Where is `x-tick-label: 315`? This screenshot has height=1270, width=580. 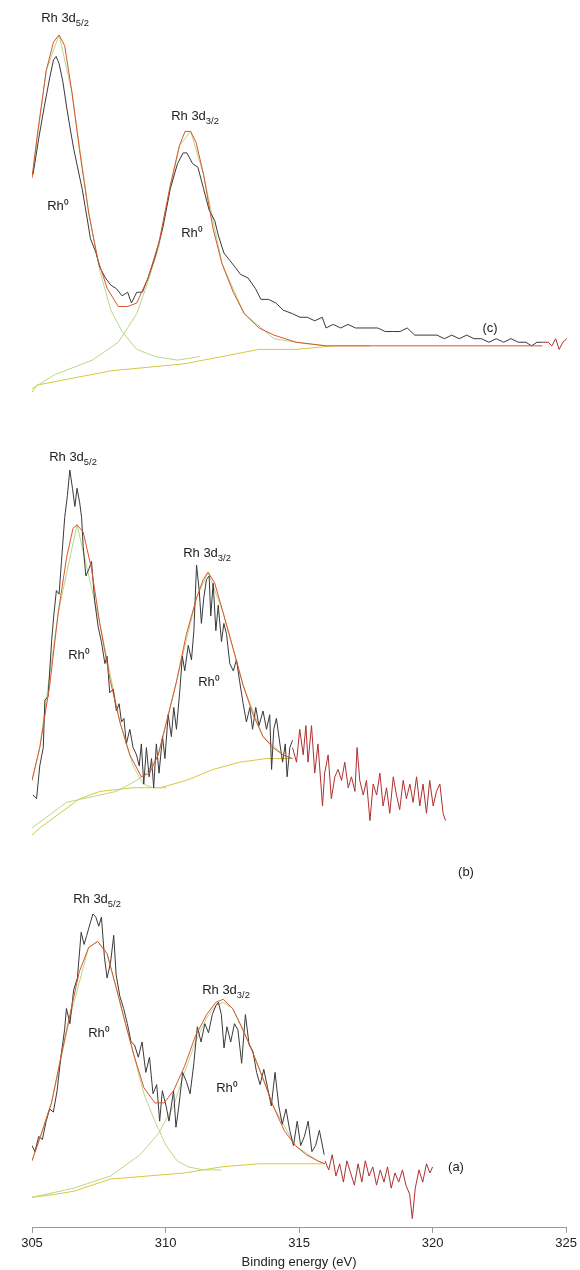 x-tick-label: 315 is located at coordinates (299, 1243).